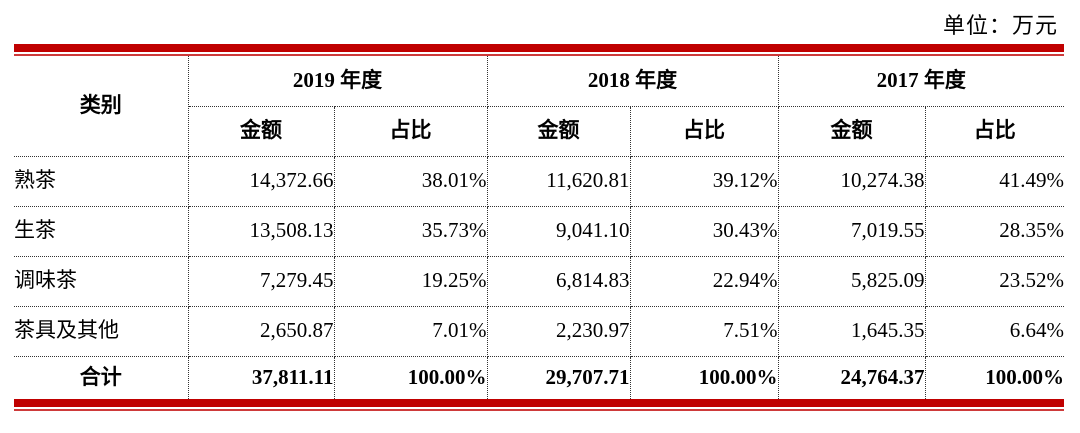 This screenshot has height=433, width=1080. I want to click on category-cell: 茶具及其他, so click(101, 331).